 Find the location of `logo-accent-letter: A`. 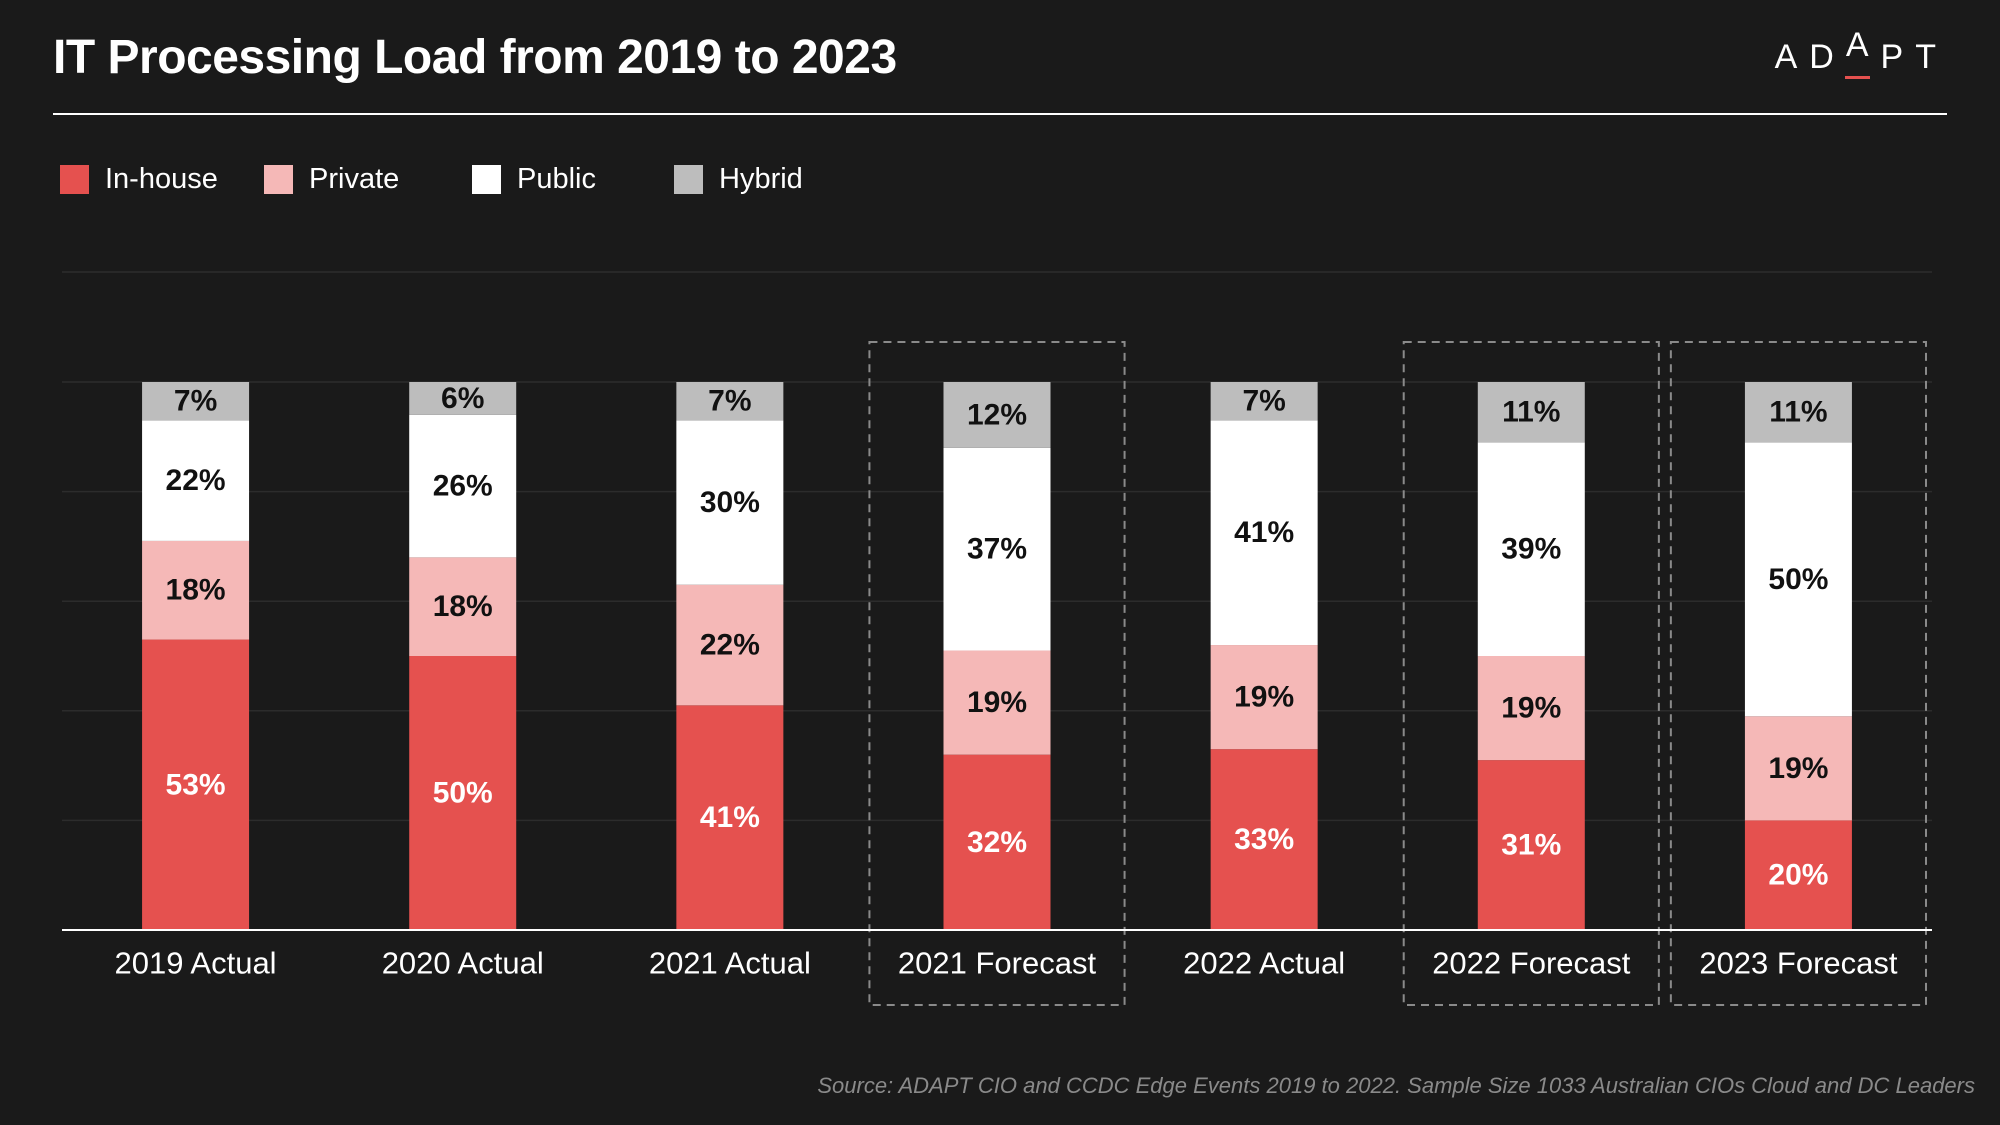

logo-accent-letter: A is located at coordinates (1862, 52).